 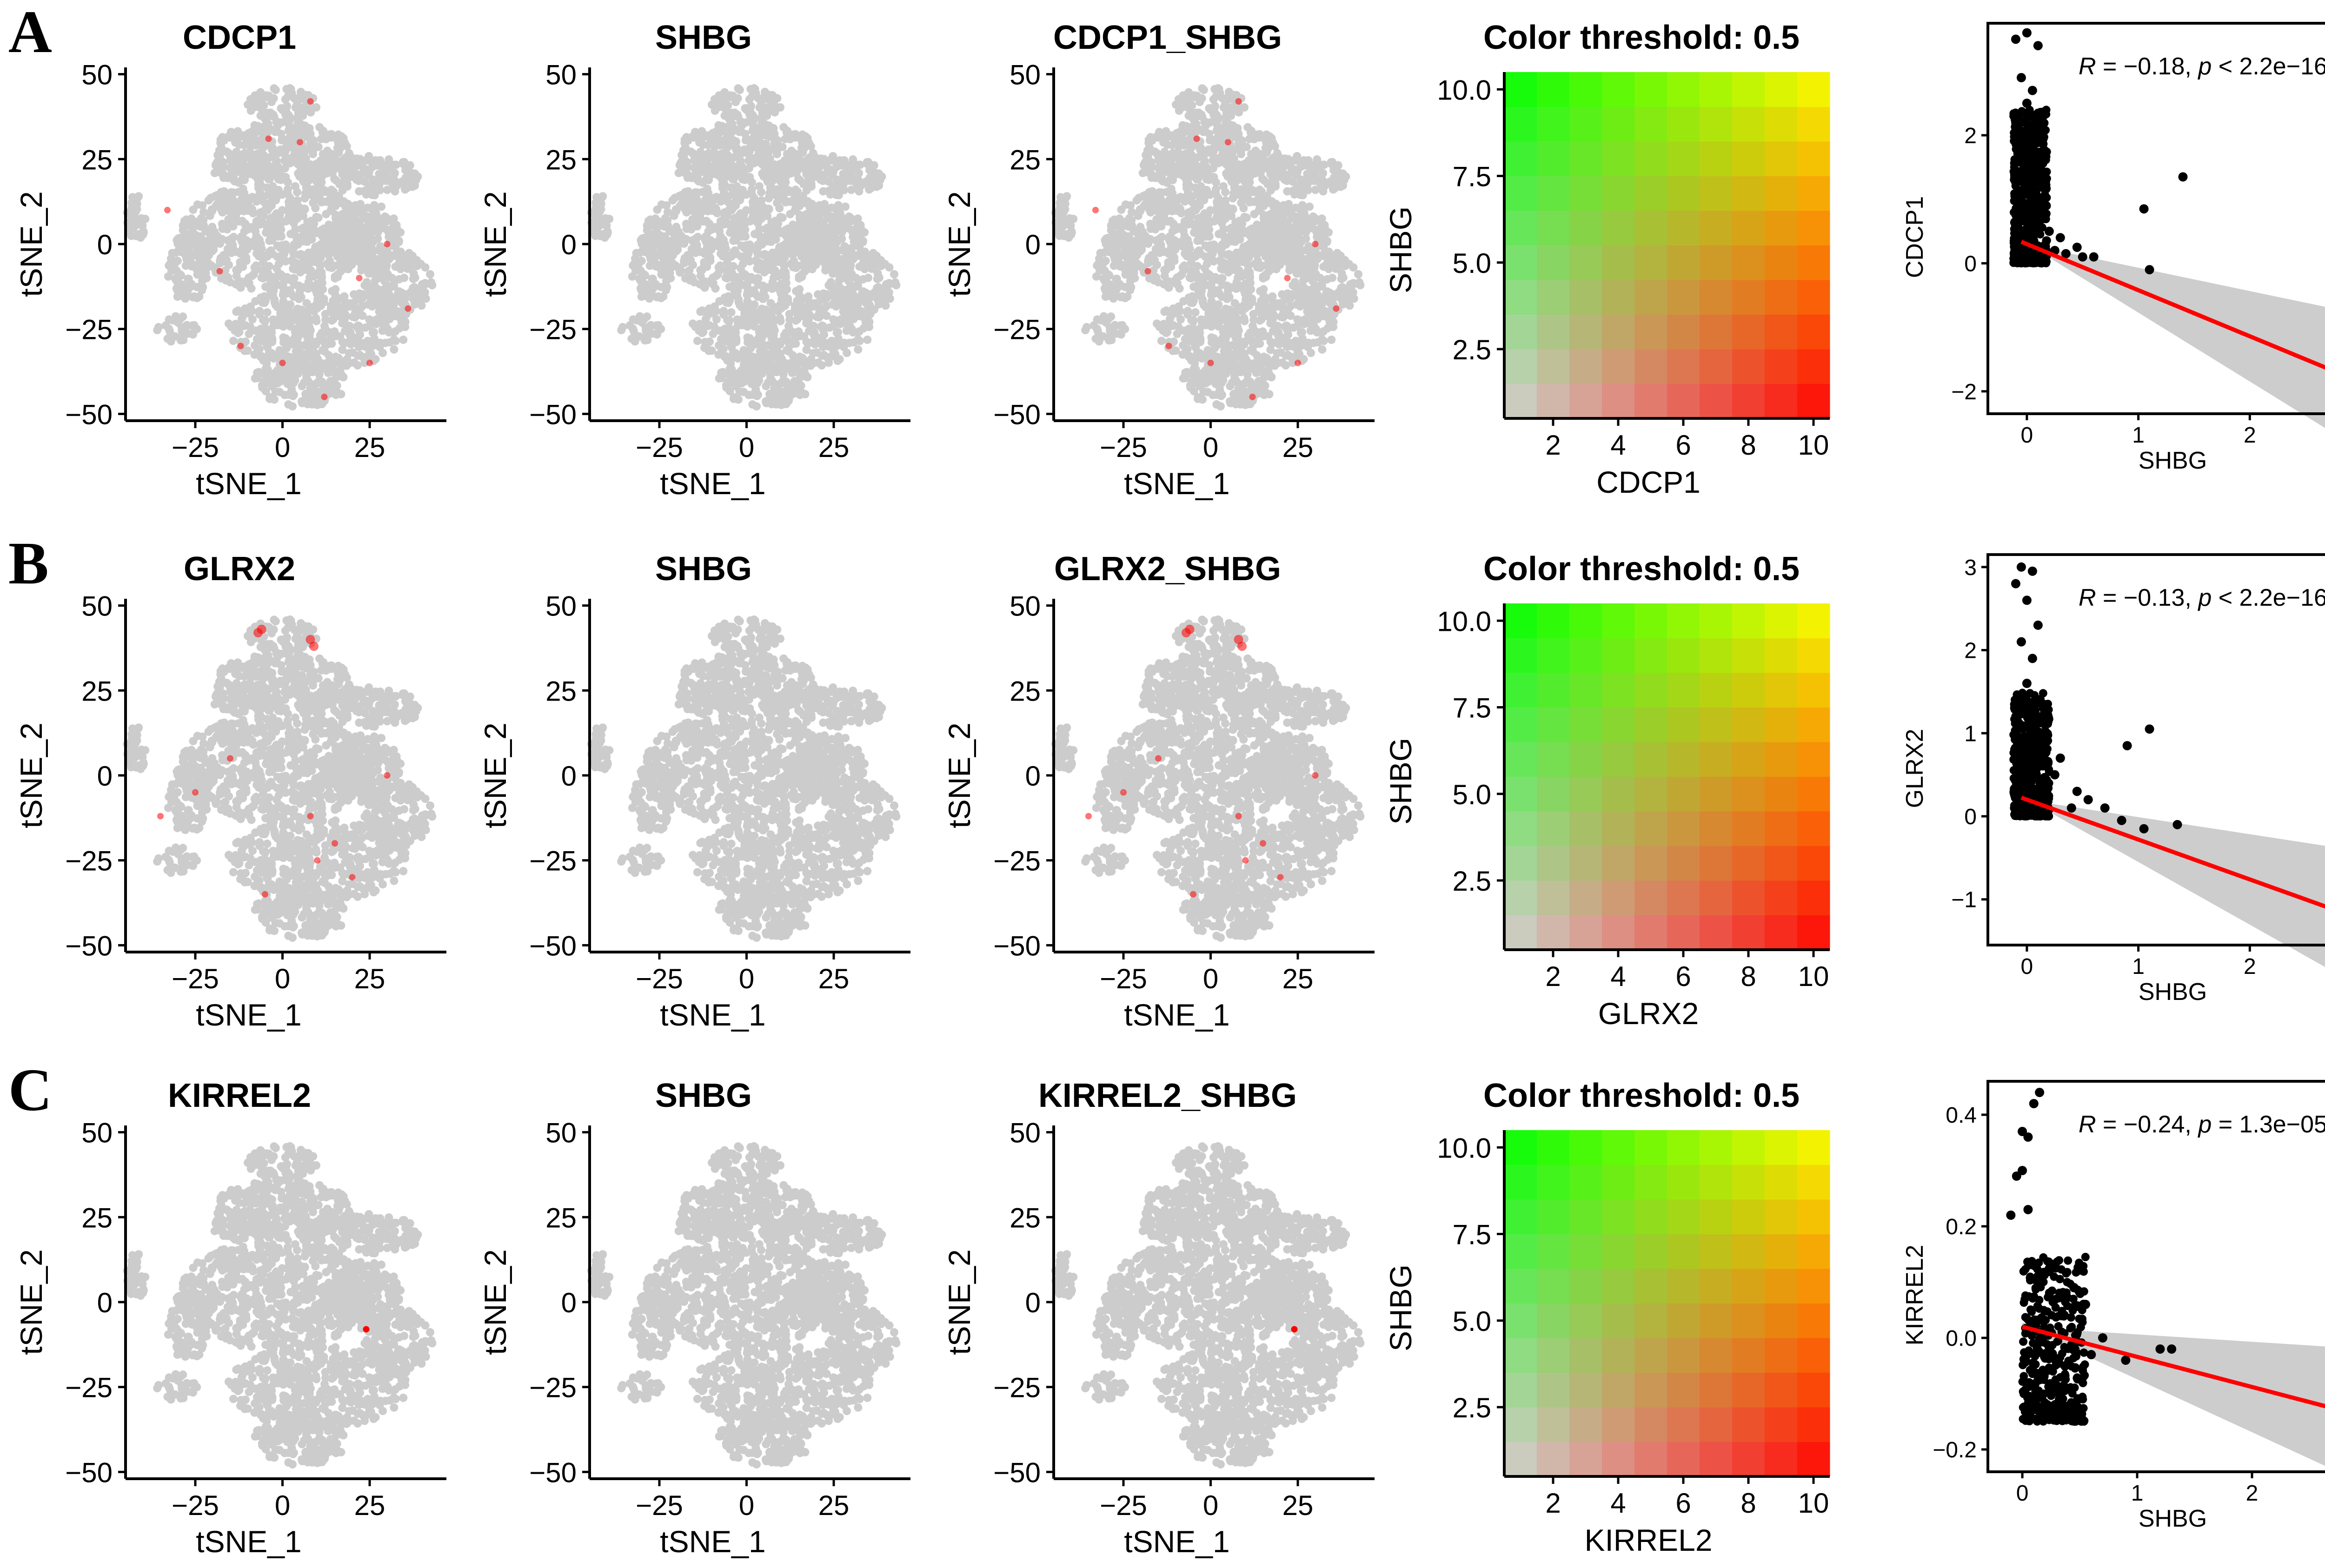 What do you see at coordinates (105, 244) in the screenshot?
I see `y-tick-label: 0` at bounding box center [105, 244].